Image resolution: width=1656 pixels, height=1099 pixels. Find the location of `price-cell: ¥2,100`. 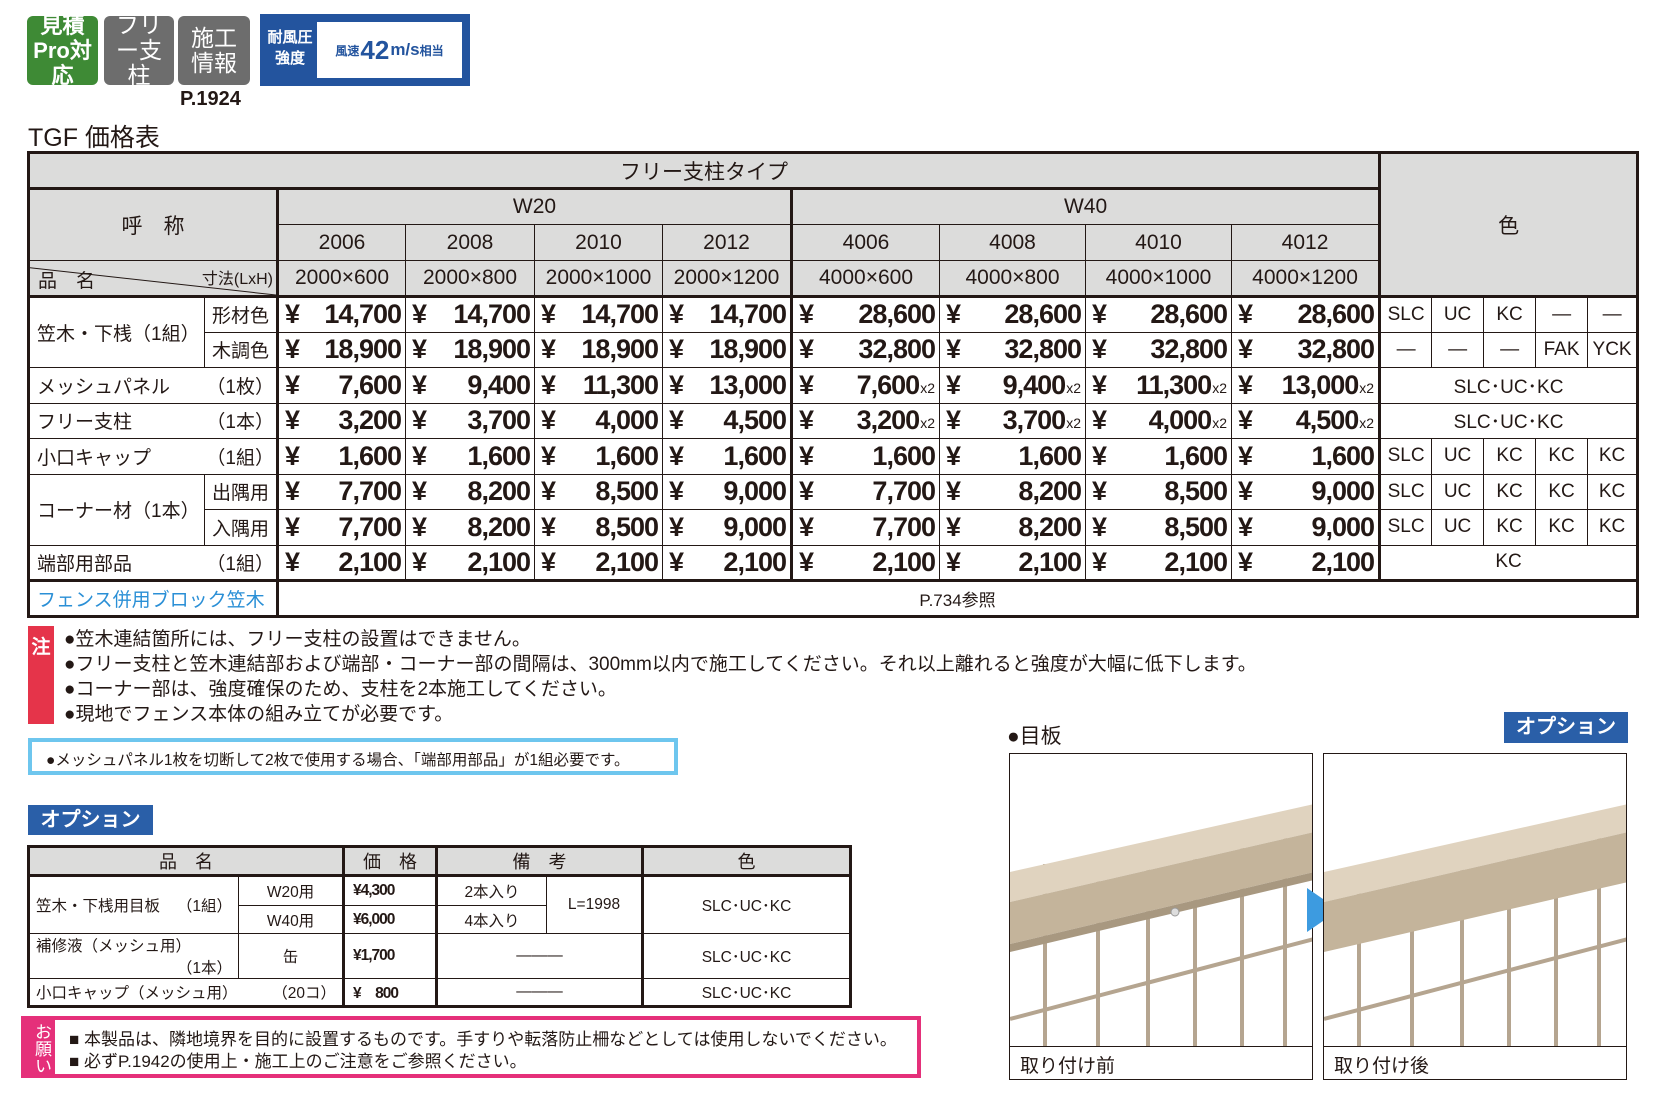

price-cell: ¥2,100 is located at coordinates (727, 562).